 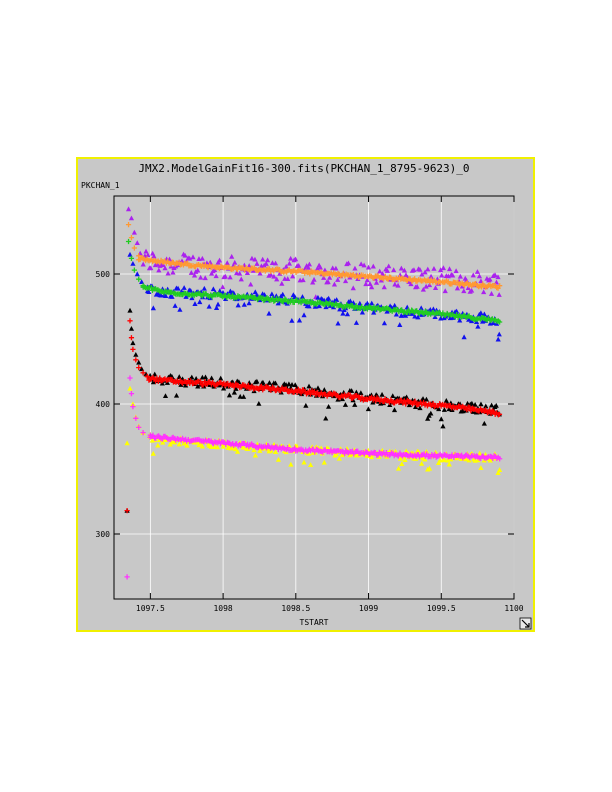 I want to click on x-tick-label: 1100, so click(x=513, y=608).